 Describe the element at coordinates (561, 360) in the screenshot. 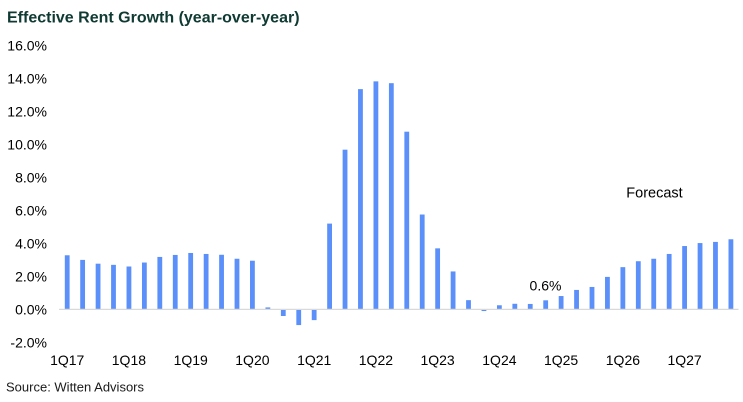

I see `svg-text: 1Q25` at that location.